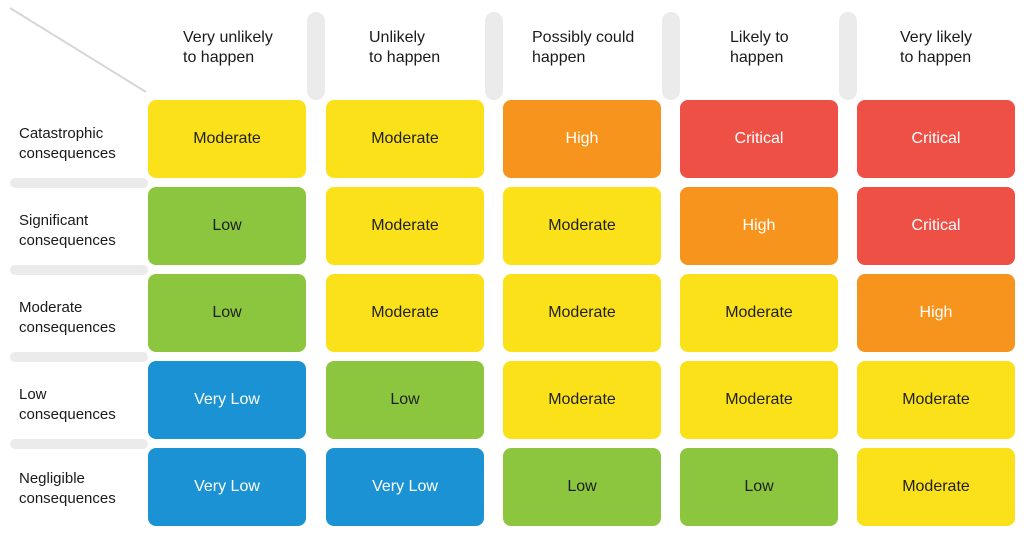 This screenshot has width=1024, height=544. I want to click on column-header: Very likely to happen, so click(962, 48).